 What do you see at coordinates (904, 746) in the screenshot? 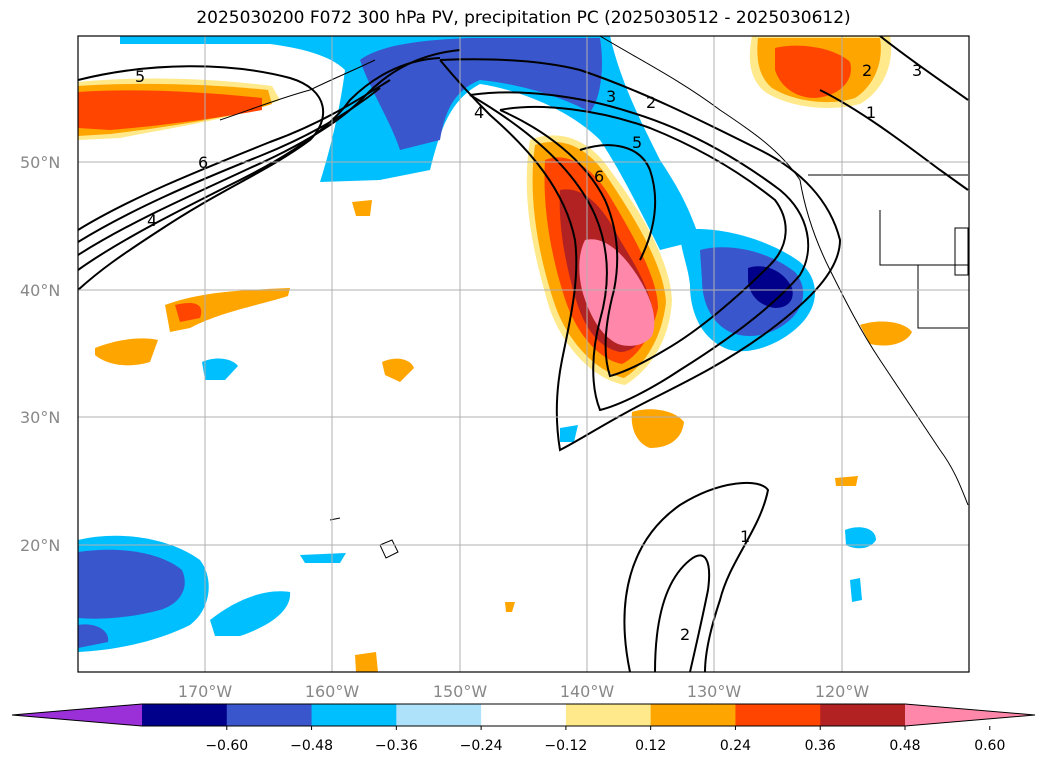
I see `colorbar-tick-label: 0.48` at bounding box center [904, 746].